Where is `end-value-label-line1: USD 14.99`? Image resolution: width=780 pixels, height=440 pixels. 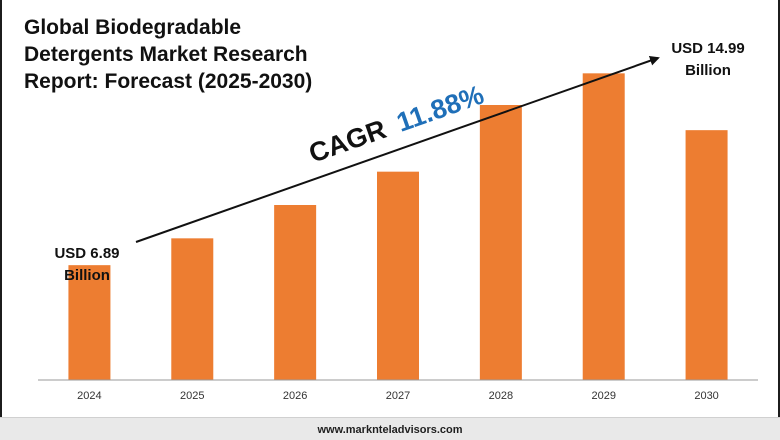
end-value-label-line1: USD 14.99 is located at coordinates (707, 48).